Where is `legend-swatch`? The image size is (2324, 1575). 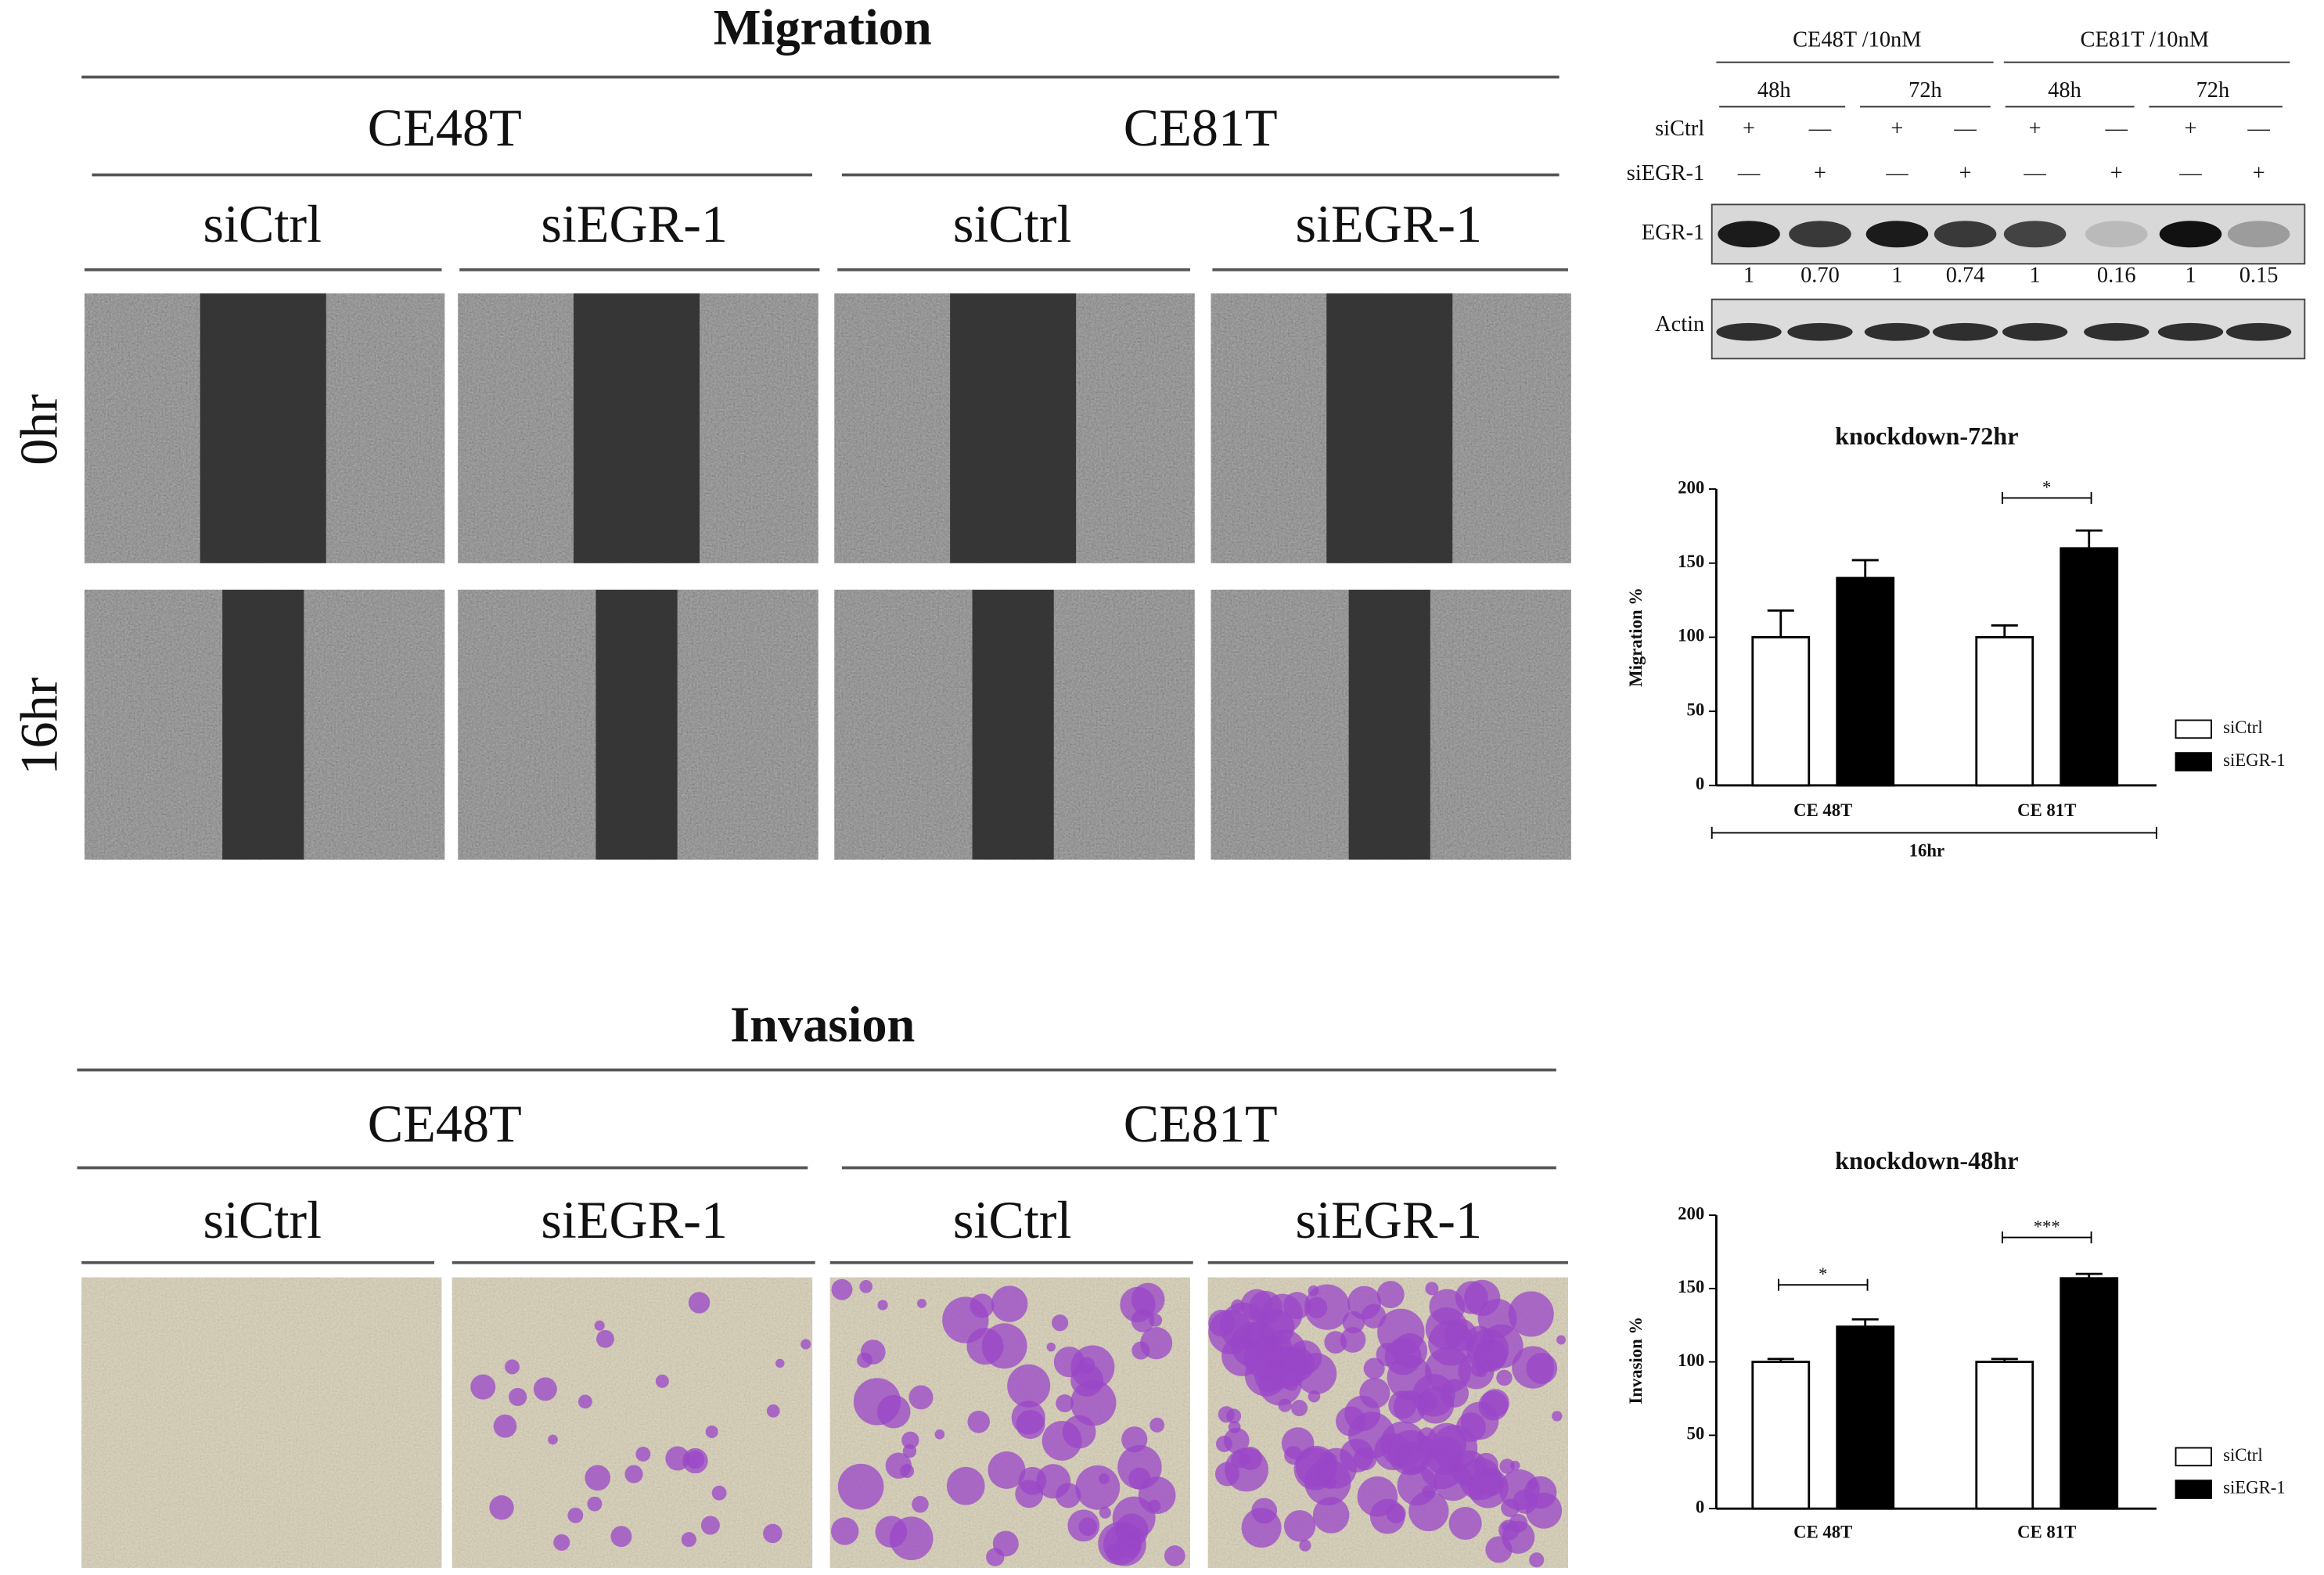 legend-swatch is located at coordinates (2193, 1489).